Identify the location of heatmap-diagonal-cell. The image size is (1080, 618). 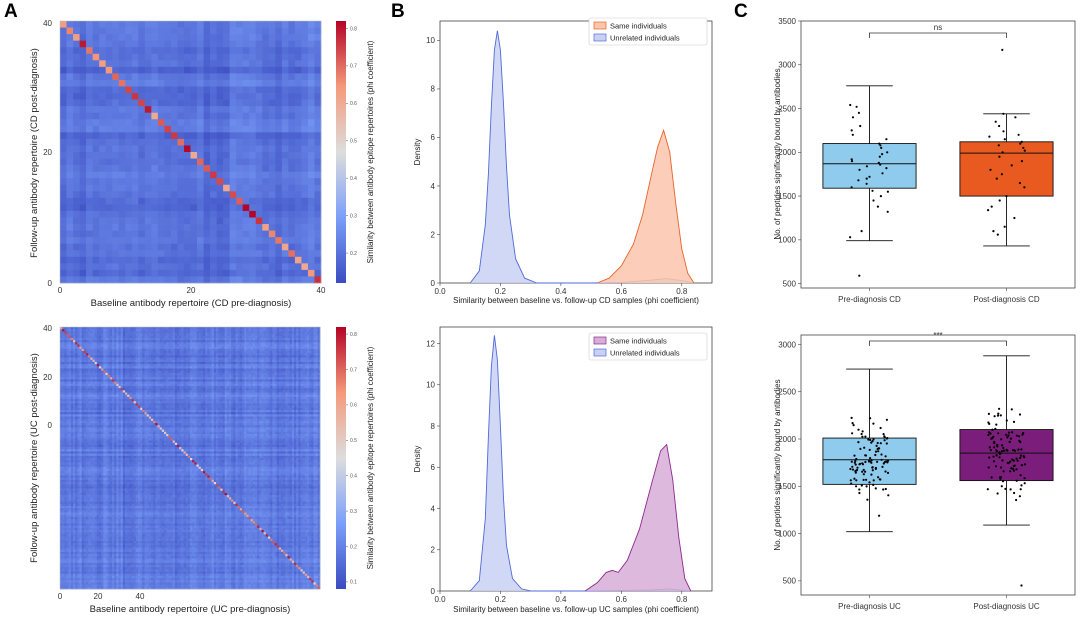
(155, 116).